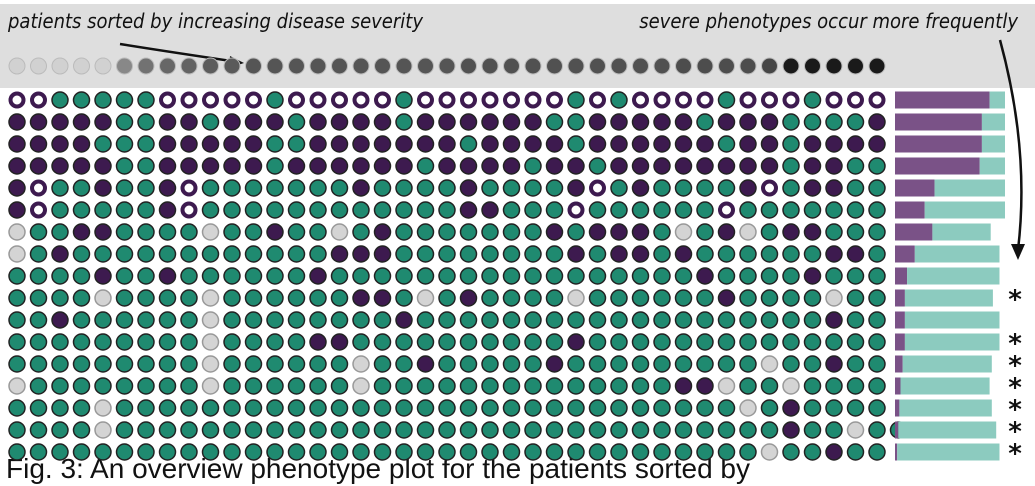 Image resolution: width=1035 pixels, height=486 pixels. Describe the element at coordinates (1010, 145) in the screenshot. I see `arrow` at that location.